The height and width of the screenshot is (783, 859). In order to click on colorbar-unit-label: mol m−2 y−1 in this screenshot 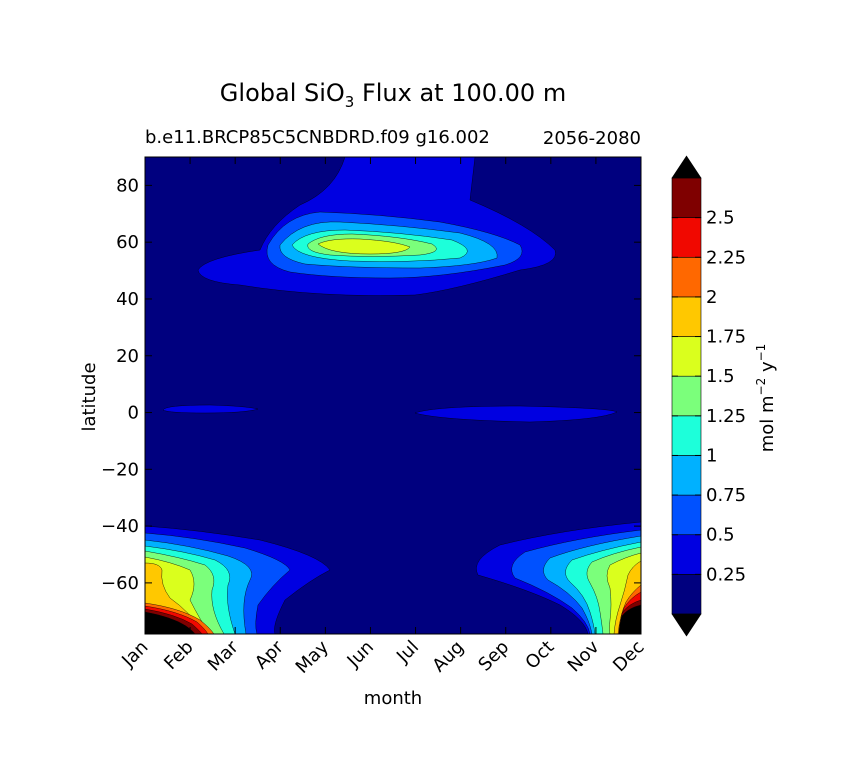, I will do `click(766, 398)`.